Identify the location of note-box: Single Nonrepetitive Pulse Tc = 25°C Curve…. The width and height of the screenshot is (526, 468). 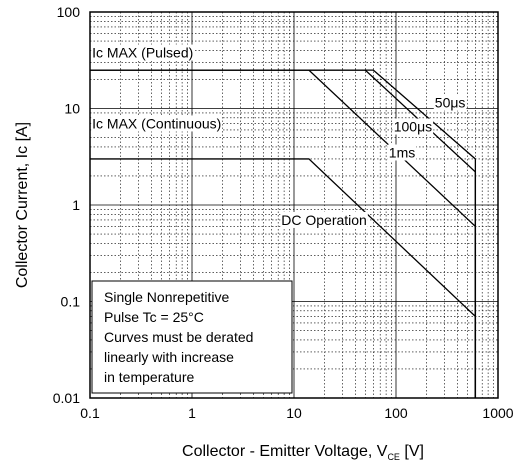
(192, 337).